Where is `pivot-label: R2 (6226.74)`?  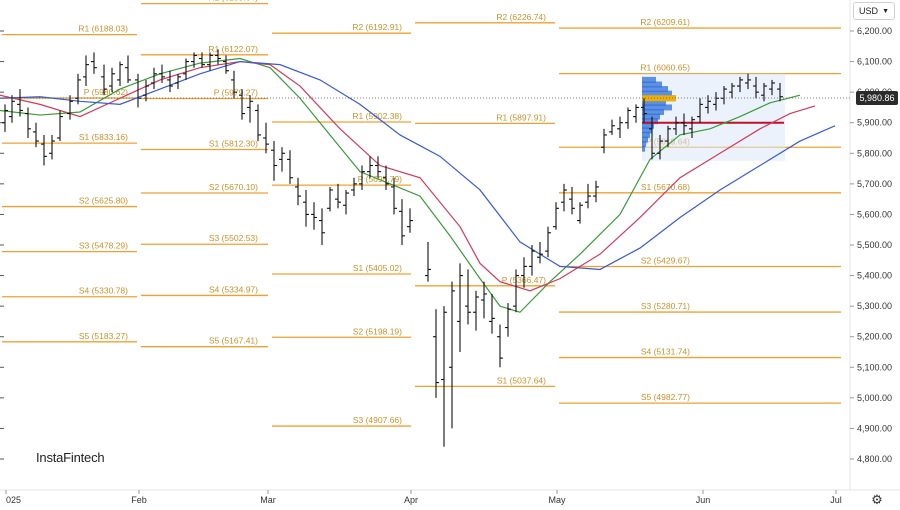 pivot-label: R2 (6226.74) is located at coordinates (521, 17).